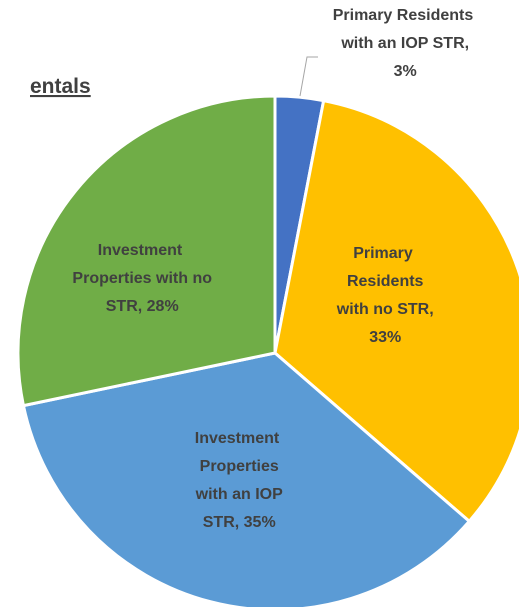 The height and width of the screenshot is (607, 519). I want to click on data-label: Primary Residents with an IOP STR, 3%, so click(403, 43).